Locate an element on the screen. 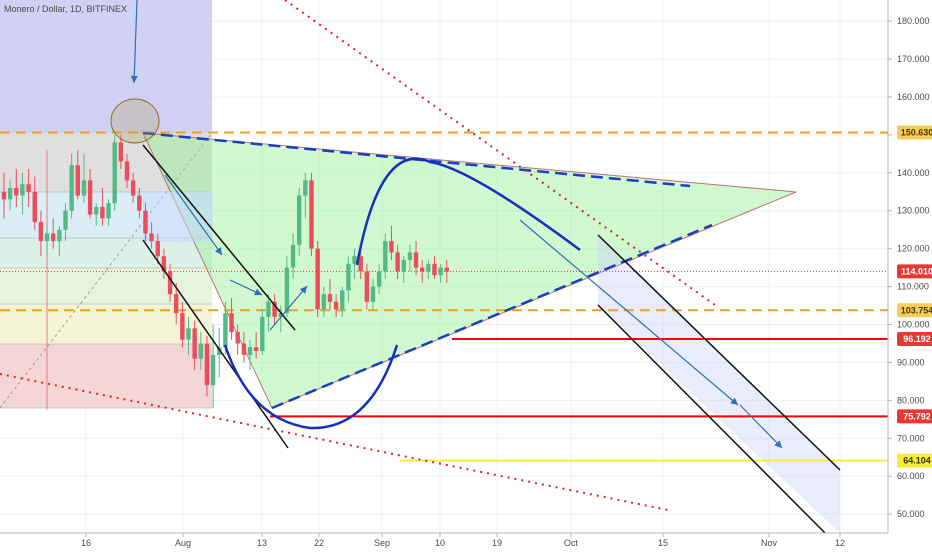 Image resolution: width=932 pixels, height=555 pixels. fib-band is located at coordinates (106, 286).